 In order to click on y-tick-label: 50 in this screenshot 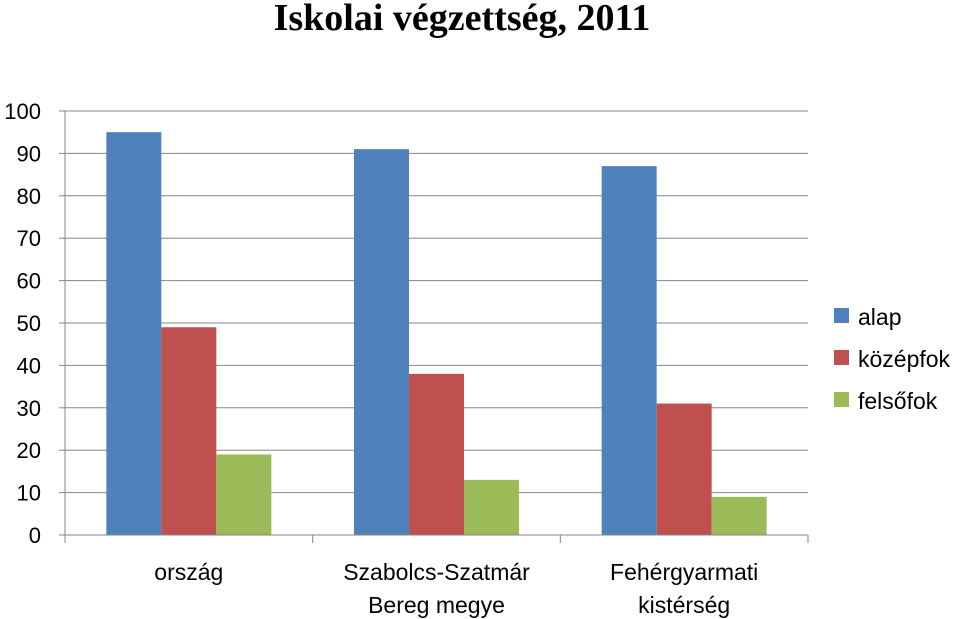, I will do `click(29, 323)`.